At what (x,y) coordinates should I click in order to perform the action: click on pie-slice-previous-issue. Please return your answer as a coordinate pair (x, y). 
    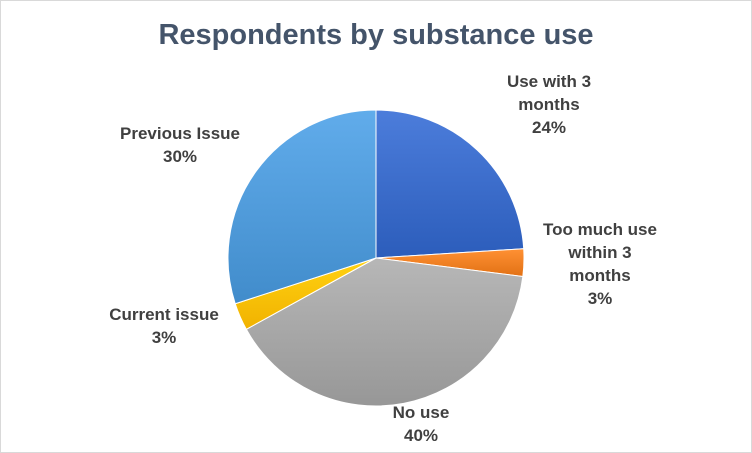
    Looking at the image, I should click on (302, 207).